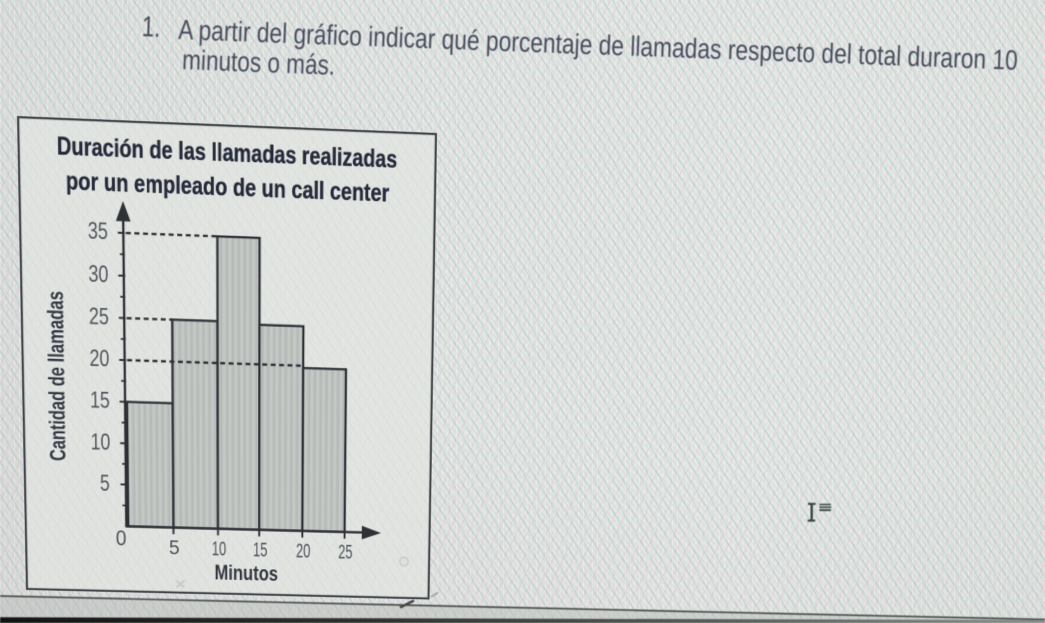 Image resolution: width=1045 pixels, height=623 pixels. Describe the element at coordinates (151, 27) in the screenshot. I see `svg-text: 1.` at that location.